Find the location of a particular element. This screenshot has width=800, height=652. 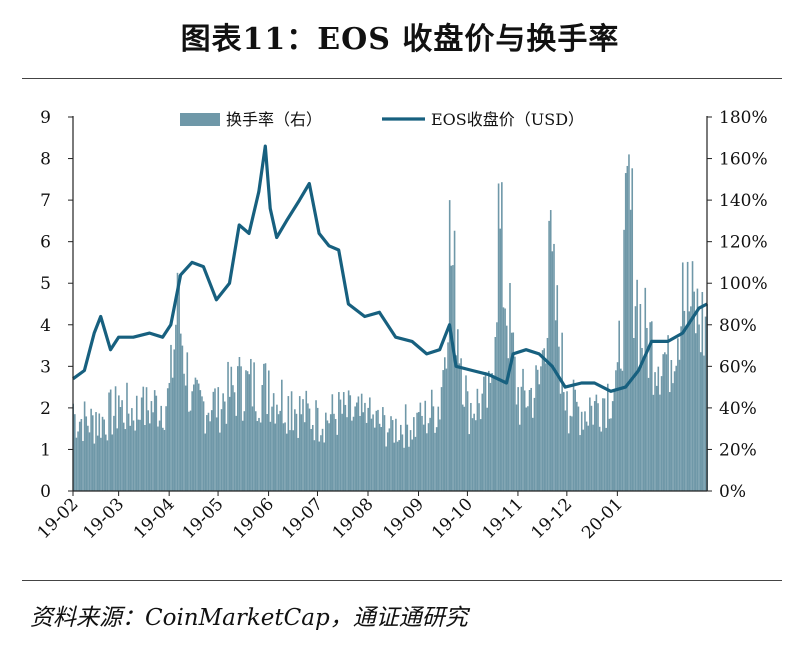

y-left-tick-label: 9 is located at coordinates (45, 118).